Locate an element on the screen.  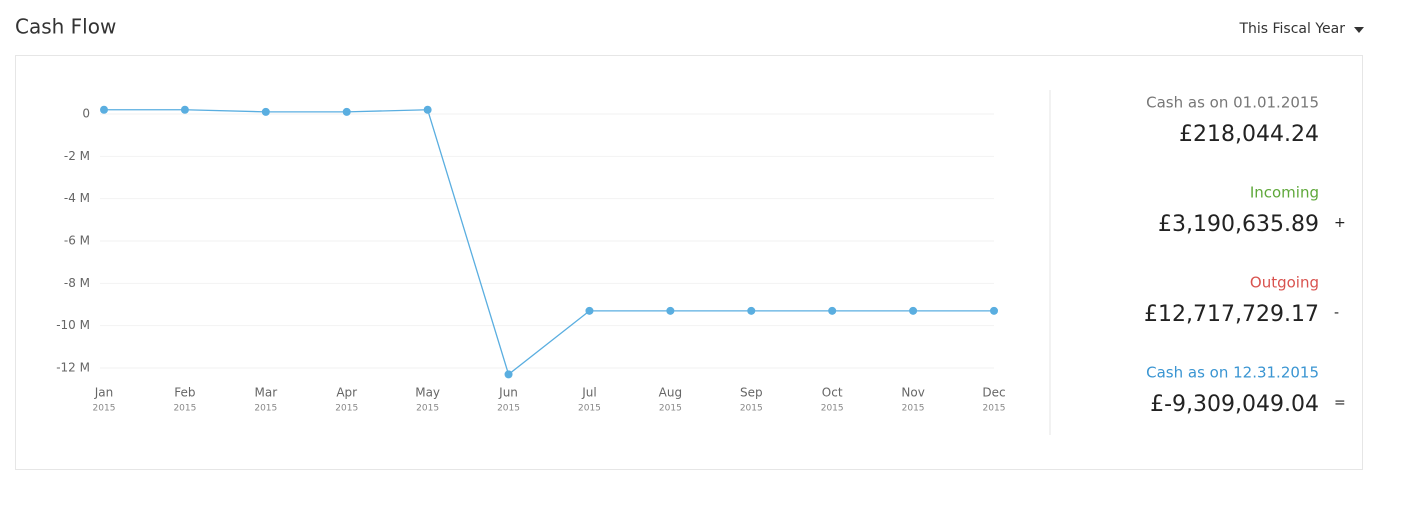
dropdown-caret is located at coordinates (1359, 30).